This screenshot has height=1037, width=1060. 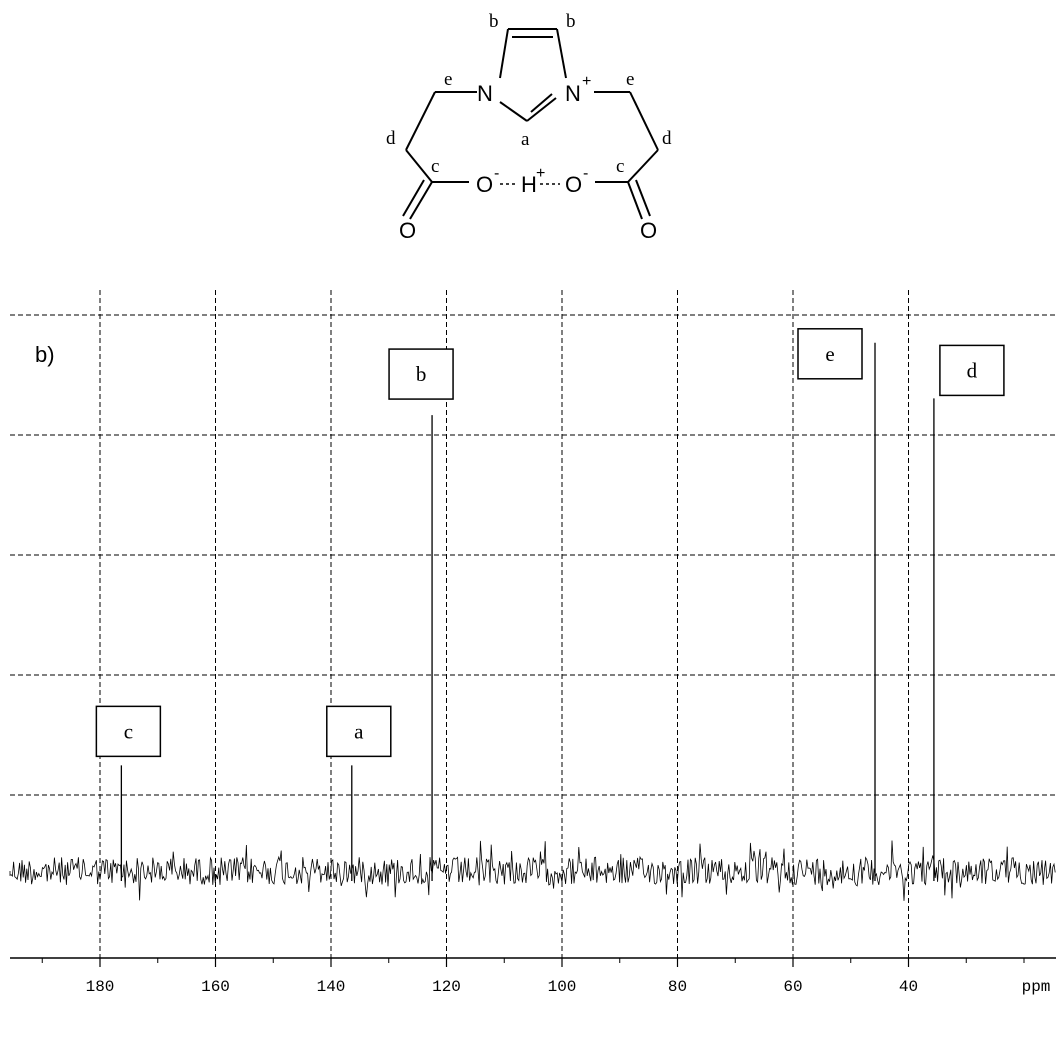 What do you see at coordinates (331, 987) in the screenshot?
I see `x-tick-label: 140` at bounding box center [331, 987].